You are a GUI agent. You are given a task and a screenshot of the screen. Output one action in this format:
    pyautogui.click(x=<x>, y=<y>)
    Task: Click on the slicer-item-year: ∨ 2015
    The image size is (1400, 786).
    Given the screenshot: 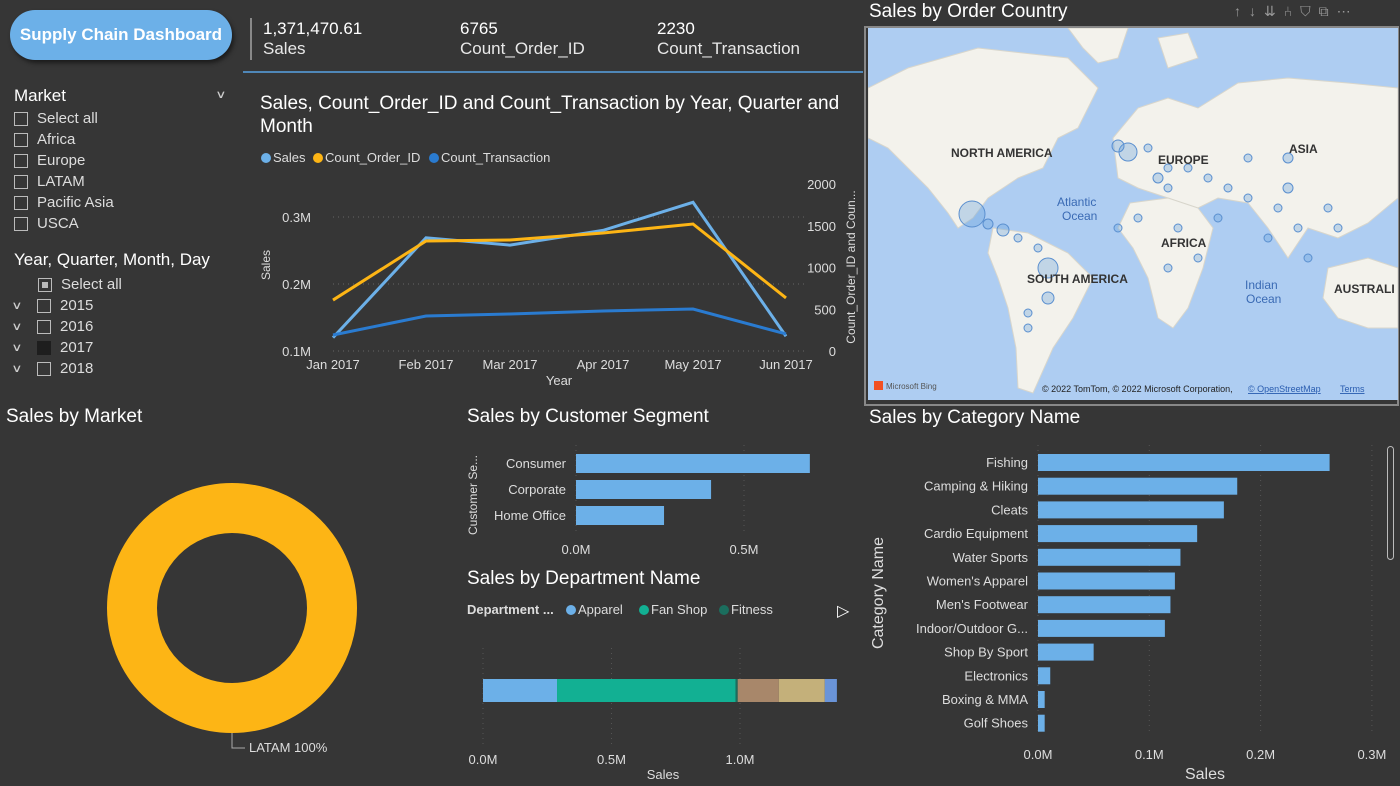 What is the action you would take?
    pyautogui.click(x=121, y=305)
    